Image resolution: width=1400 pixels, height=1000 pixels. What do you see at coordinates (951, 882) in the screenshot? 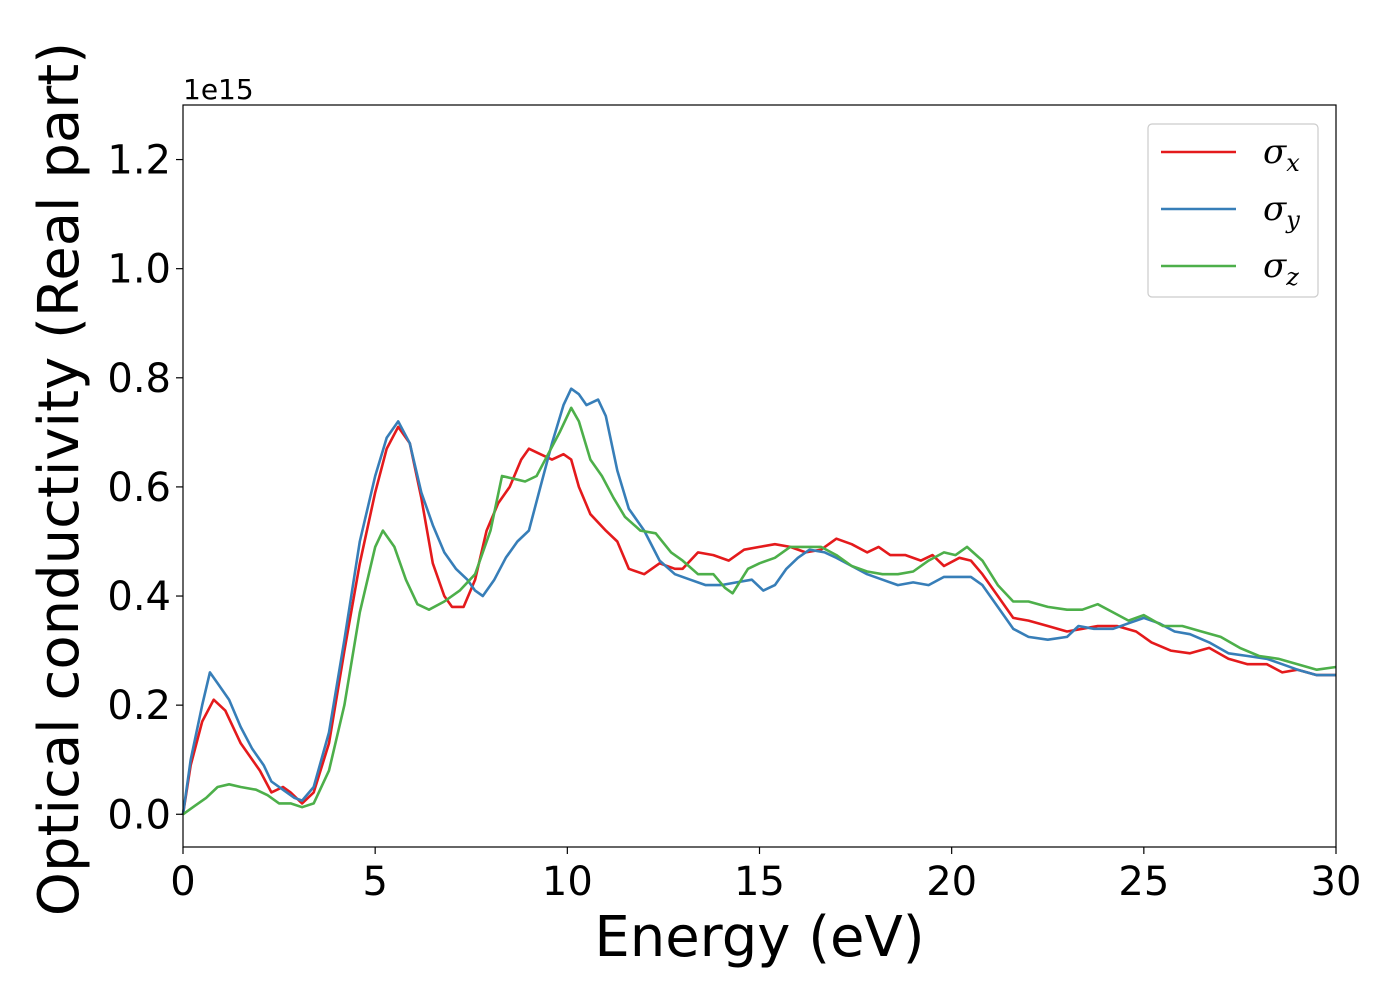
I see `x-tick-label: 20` at bounding box center [951, 882].